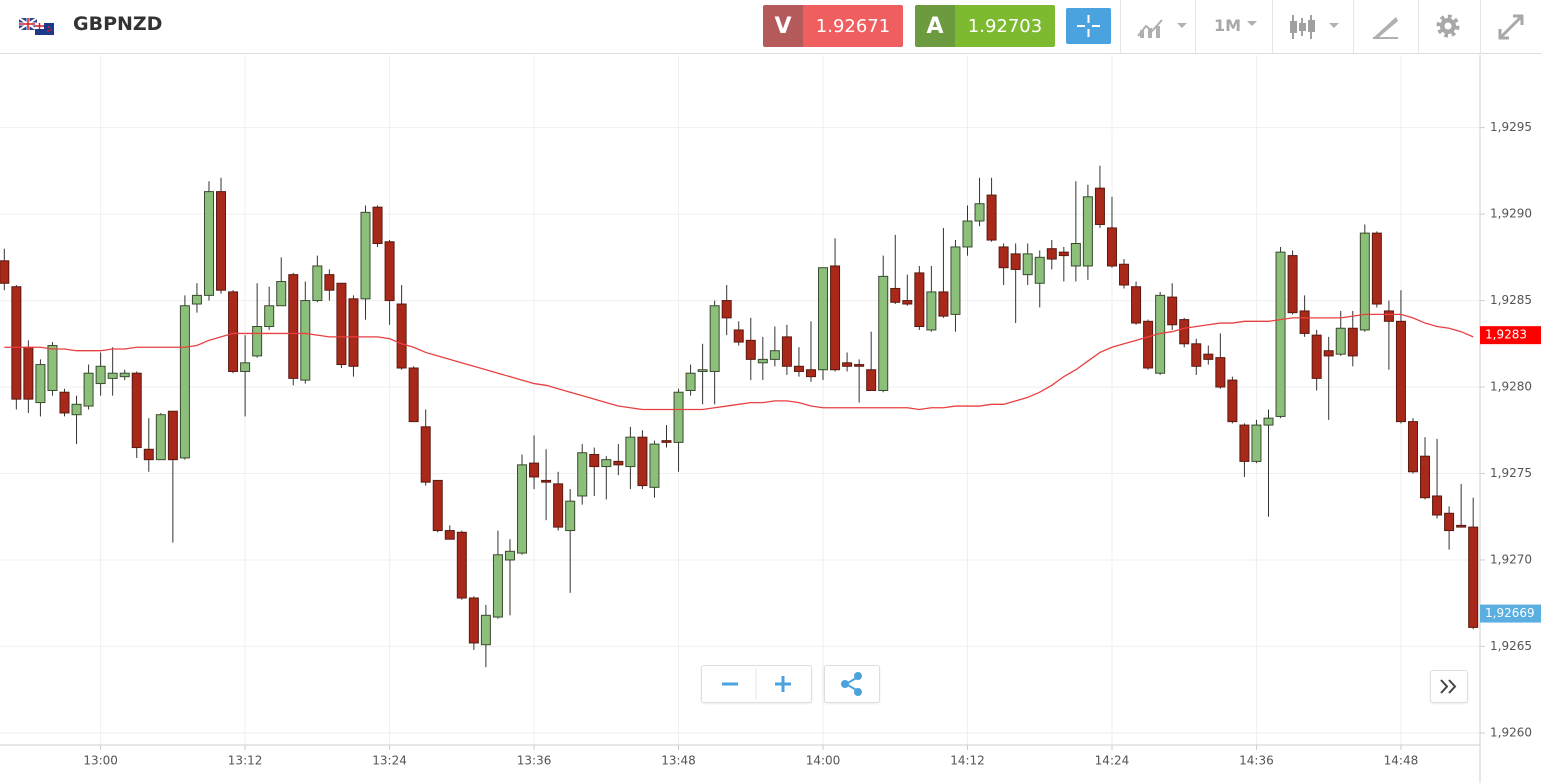 The image size is (1541, 783). What do you see at coordinates (1506, 335) in the screenshot?
I see `price-label: 1,9283` at bounding box center [1506, 335].